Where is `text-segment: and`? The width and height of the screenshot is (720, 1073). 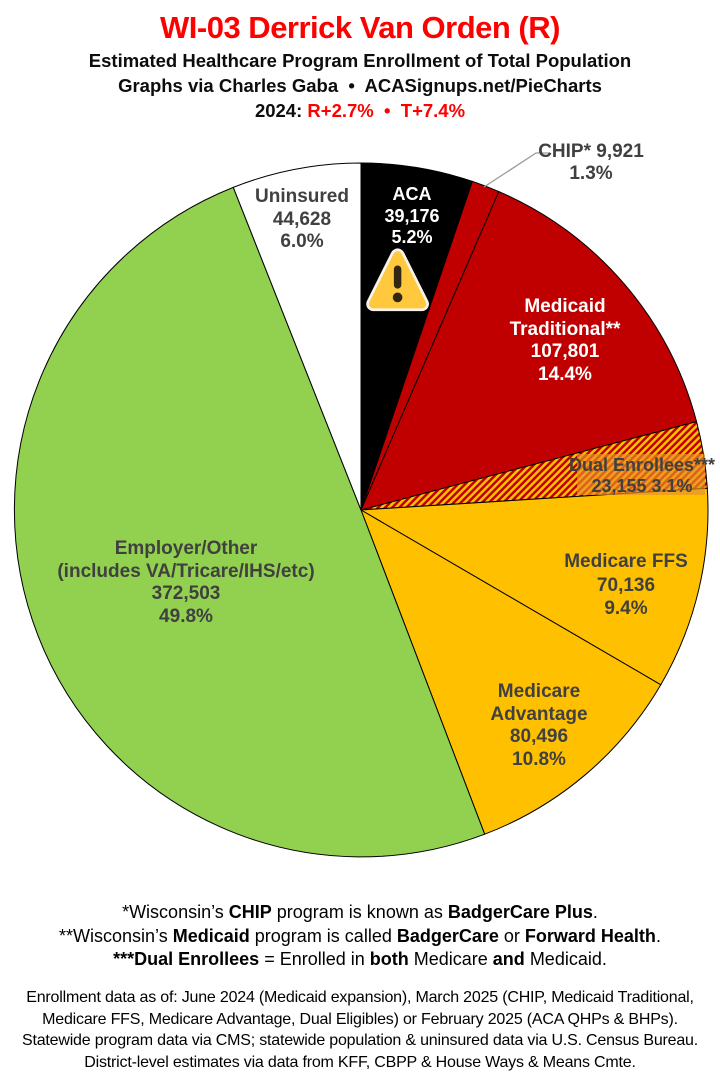
text-segment: and is located at coordinates (509, 959).